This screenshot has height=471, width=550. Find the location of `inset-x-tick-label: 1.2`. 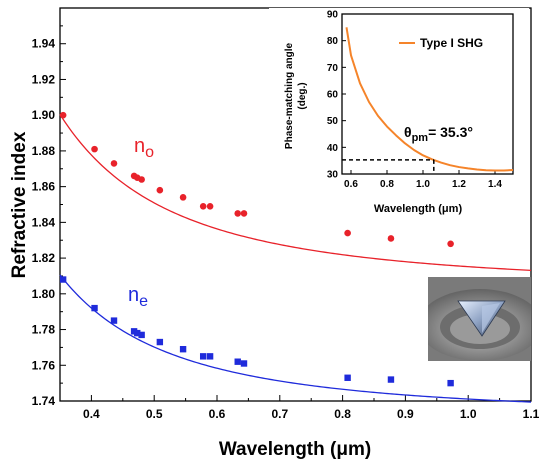

inset-x-tick-label: 1.2 is located at coordinates (459, 184).